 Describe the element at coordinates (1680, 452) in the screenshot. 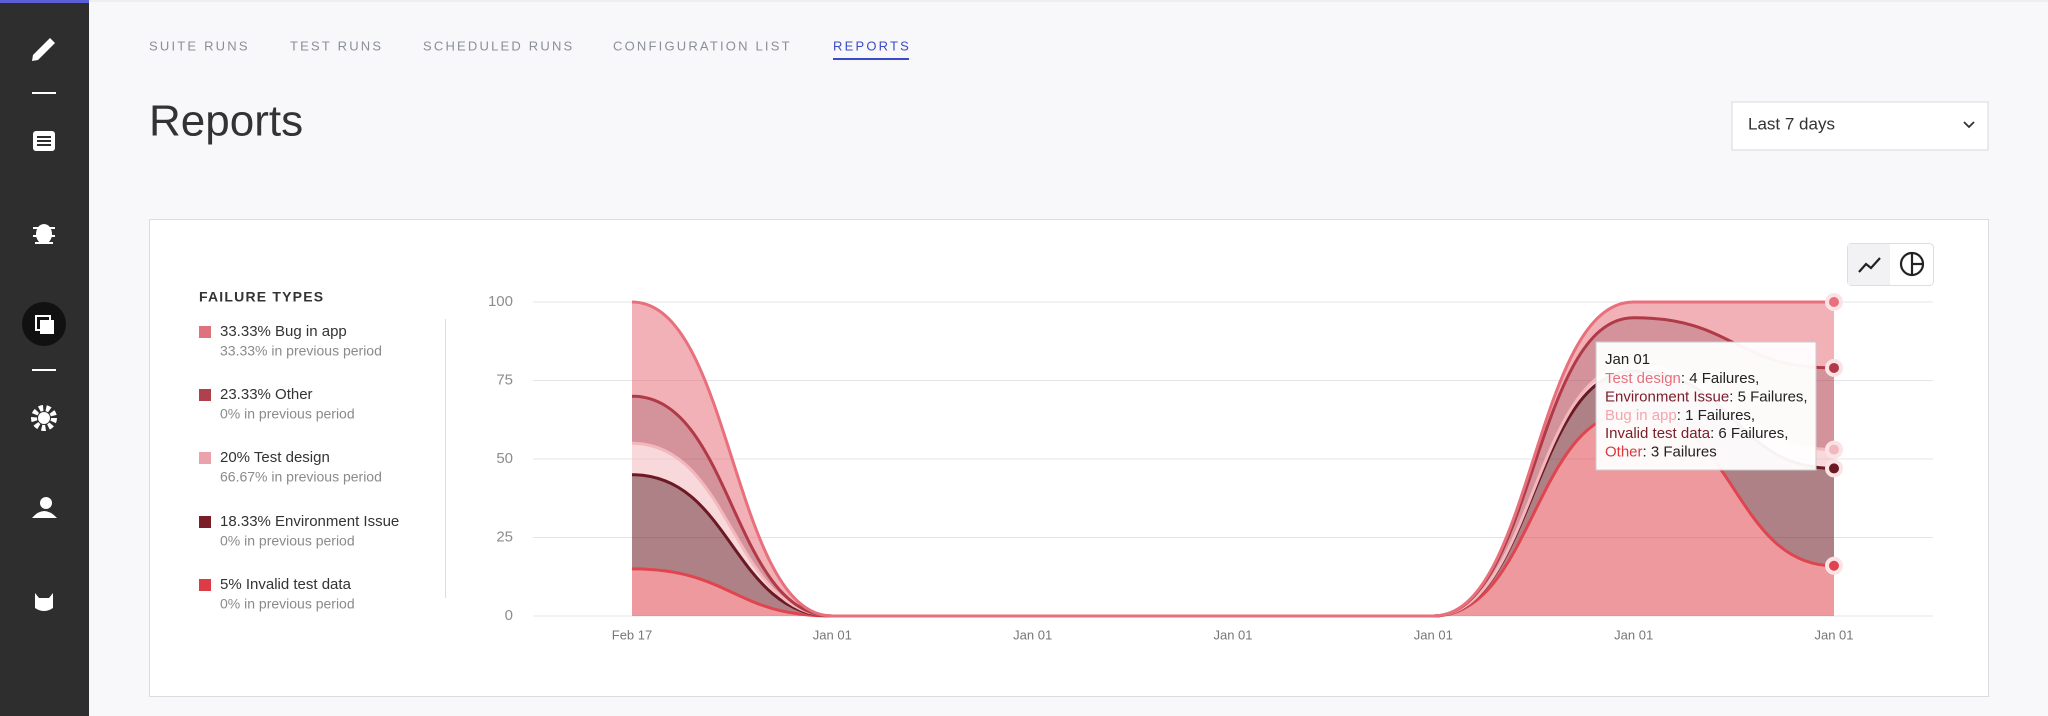

I see `tooltip-count: : 3 Failures` at that location.